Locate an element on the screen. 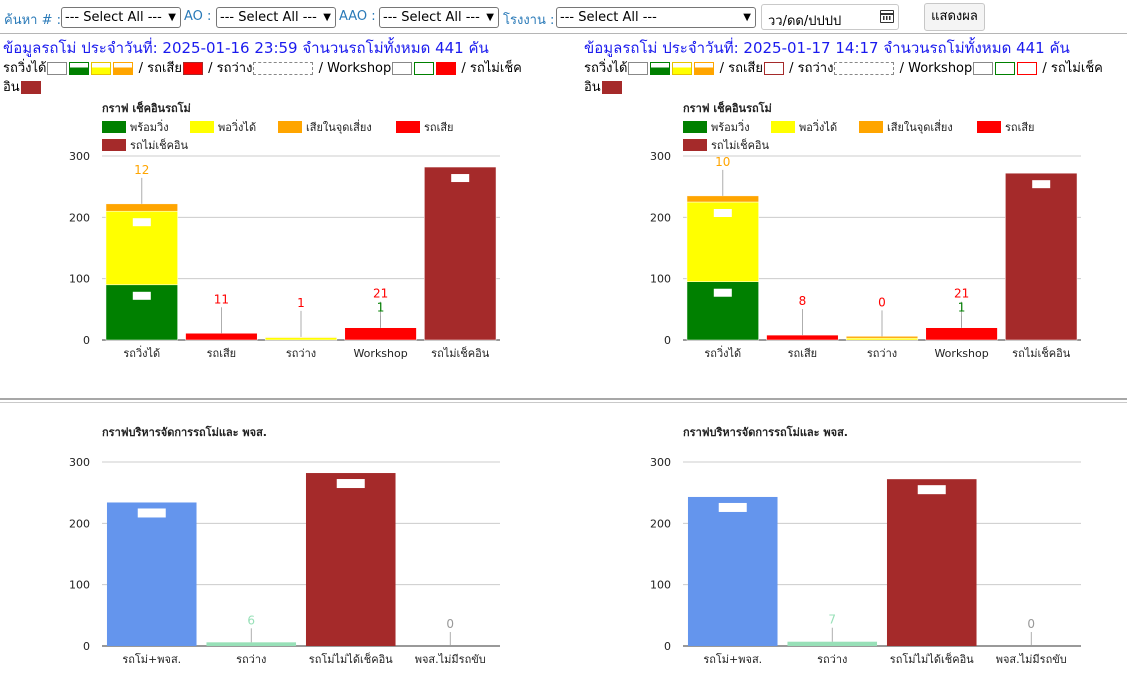  factory-select: --- Select All --- ▼ is located at coordinates (656, 17).